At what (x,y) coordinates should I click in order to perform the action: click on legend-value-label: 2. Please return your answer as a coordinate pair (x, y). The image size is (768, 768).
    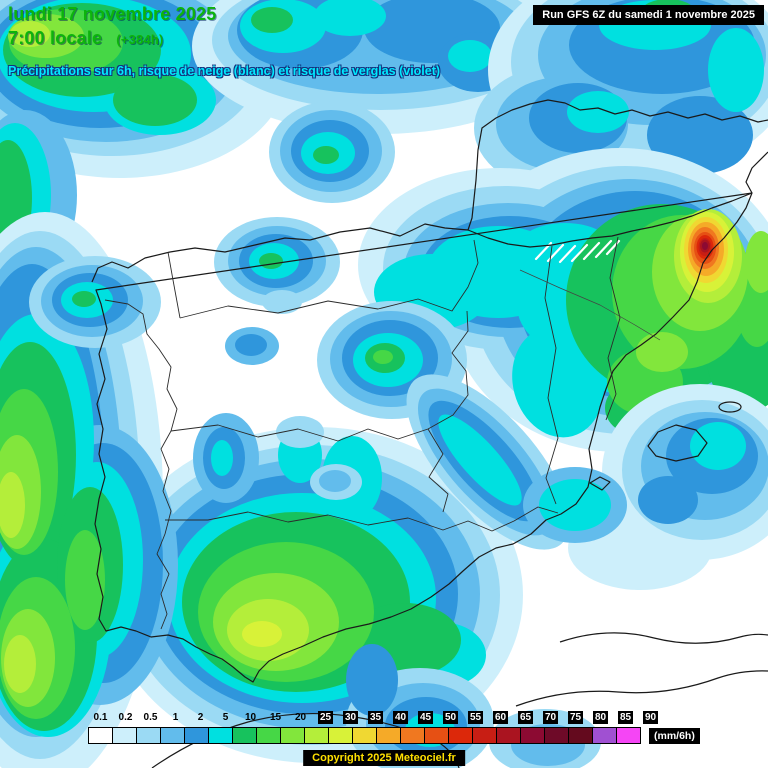
    Looking at the image, I should click on (200, 717).